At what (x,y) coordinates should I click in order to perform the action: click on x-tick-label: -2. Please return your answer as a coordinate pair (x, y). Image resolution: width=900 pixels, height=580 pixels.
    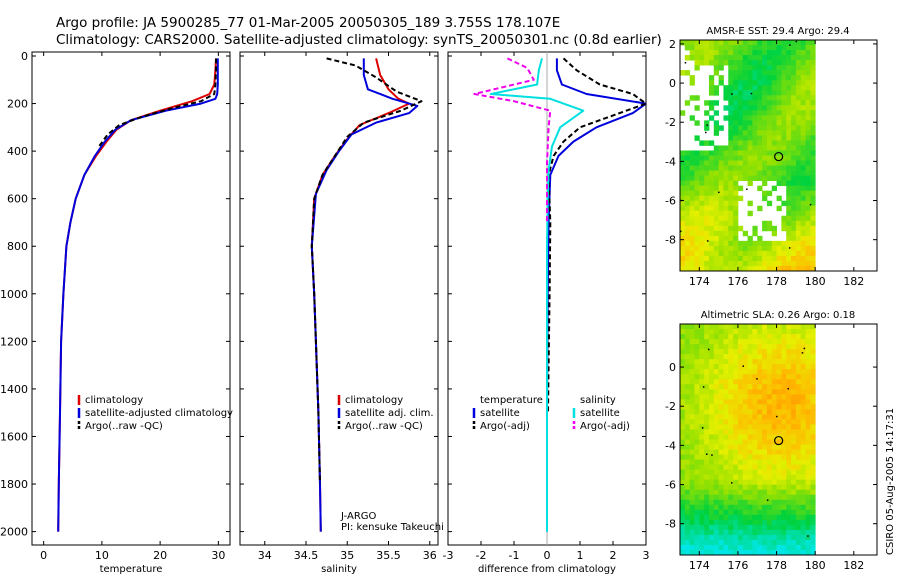
    Looking at the image, I should click on (481, 555).